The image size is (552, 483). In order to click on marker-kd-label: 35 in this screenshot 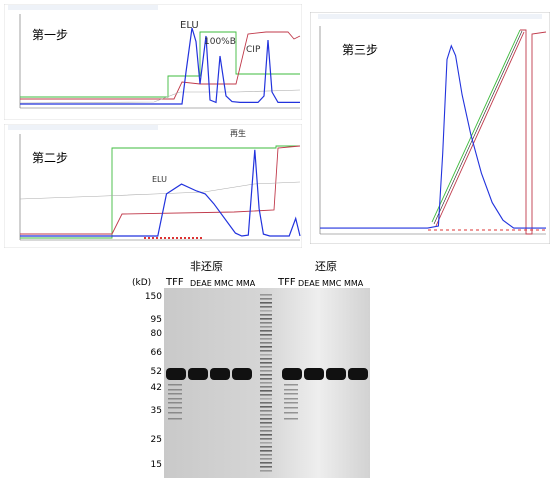, I will do `click(156, 411)`.